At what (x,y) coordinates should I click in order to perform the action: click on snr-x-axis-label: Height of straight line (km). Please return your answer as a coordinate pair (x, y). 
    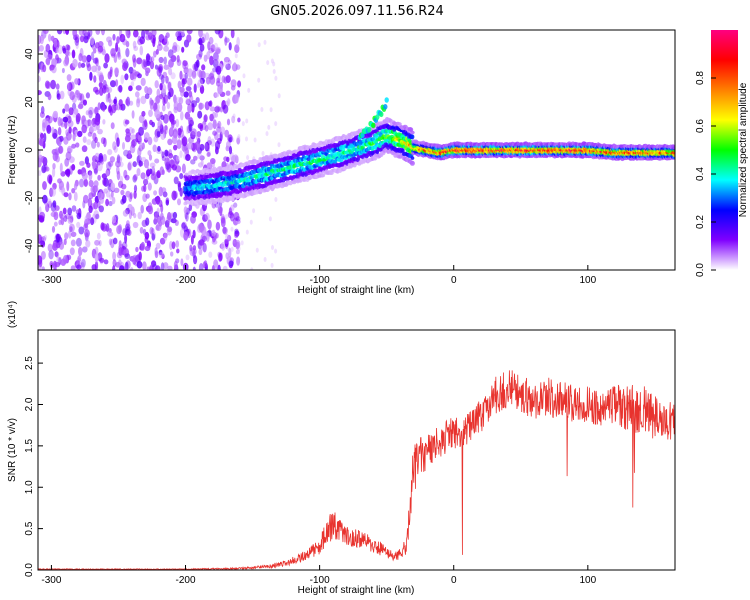
    Looking at the image, I should click on (356, 590).